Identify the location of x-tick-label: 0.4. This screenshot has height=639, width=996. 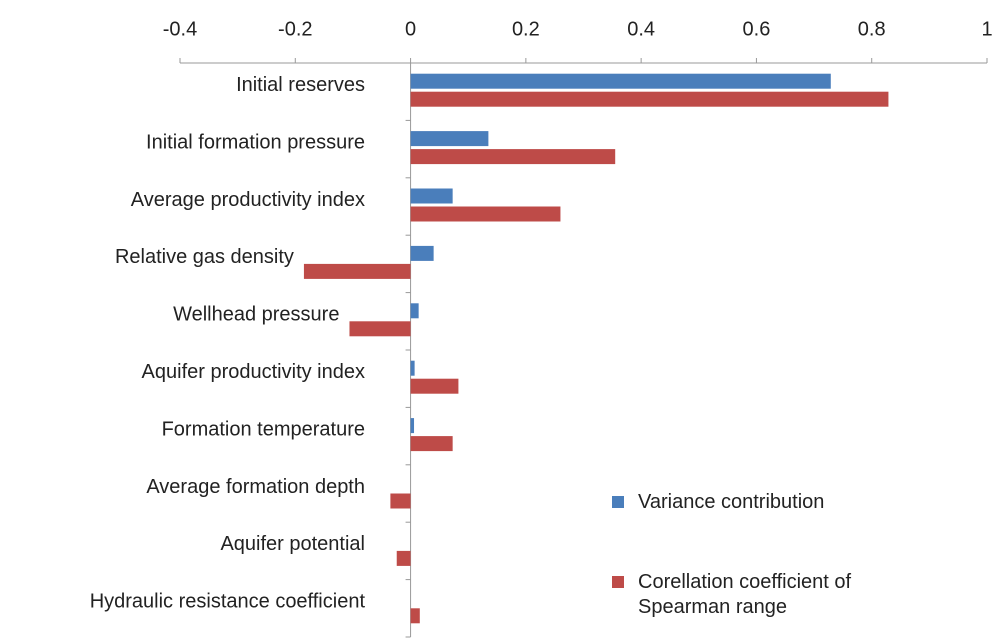
(641, 29).